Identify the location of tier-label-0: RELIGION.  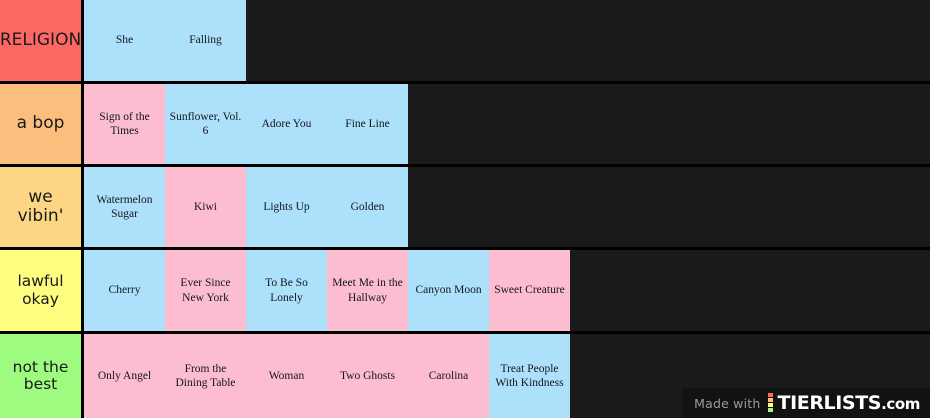
(42, 40).